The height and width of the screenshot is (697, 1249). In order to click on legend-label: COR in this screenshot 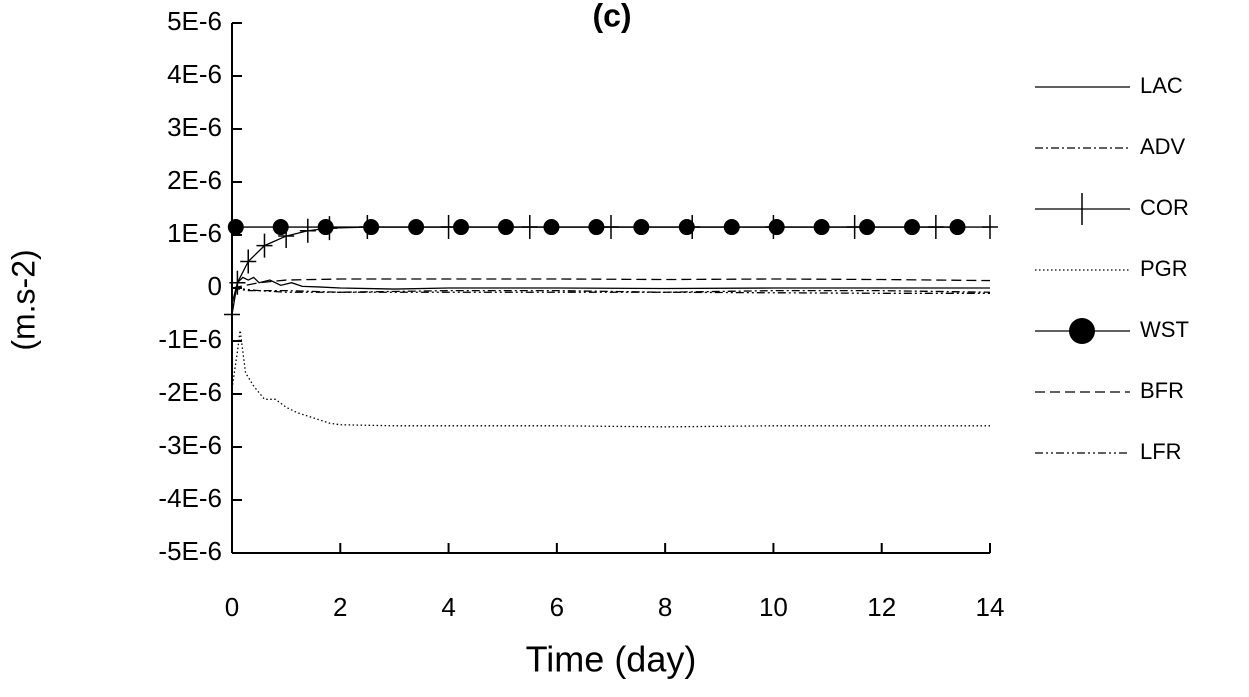, I will do `click(1164, 207)`.